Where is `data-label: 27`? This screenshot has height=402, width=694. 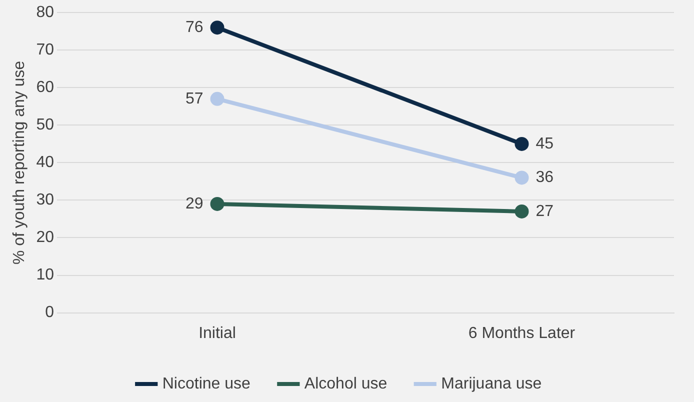
data-label: 27 is located at coordinates (545, 211).